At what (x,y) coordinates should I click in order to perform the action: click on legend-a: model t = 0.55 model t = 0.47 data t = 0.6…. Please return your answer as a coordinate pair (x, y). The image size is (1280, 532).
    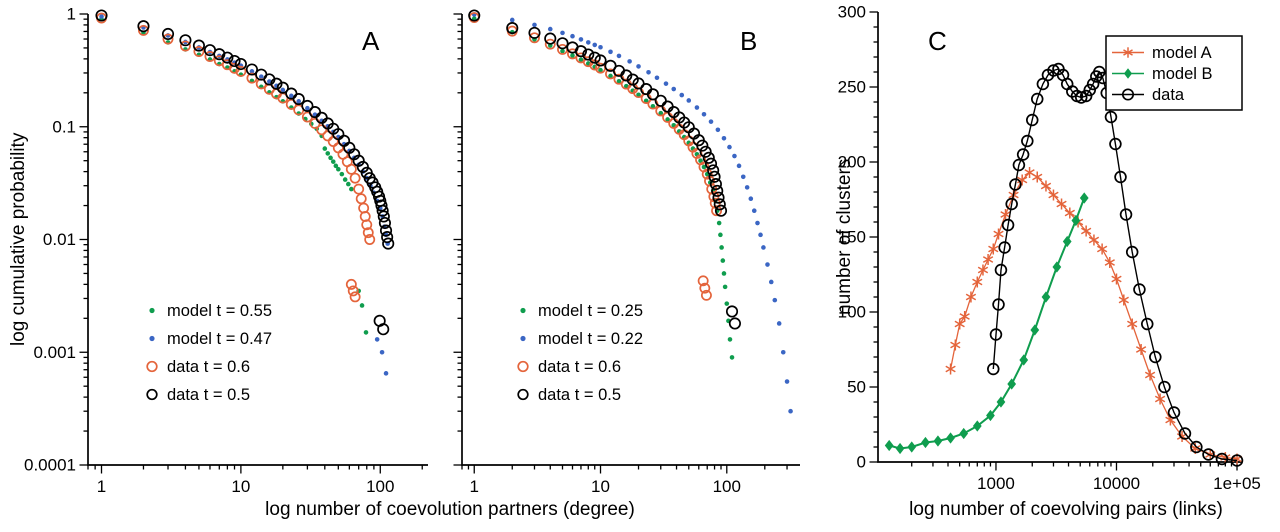
    Looking at the image, I should click on (209, 353).